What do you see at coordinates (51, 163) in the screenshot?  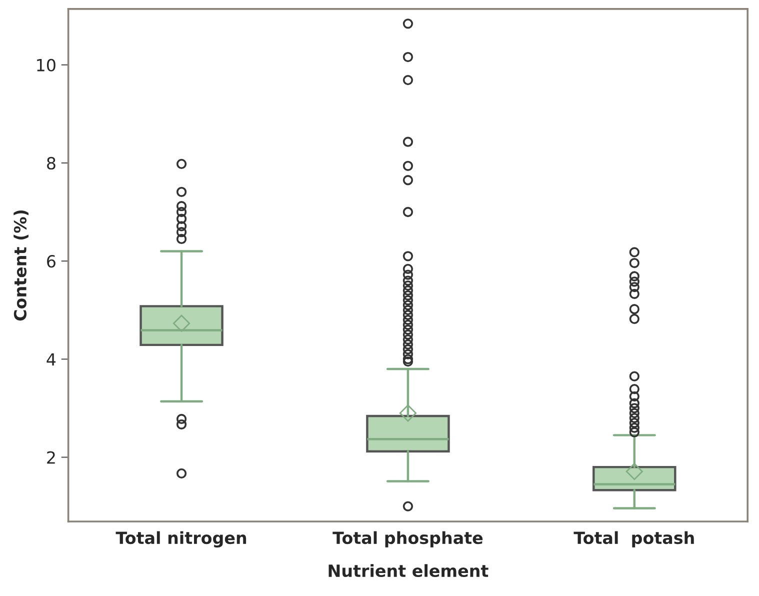 I see `y-tick-label: 8` at bounding box center [51, 163].